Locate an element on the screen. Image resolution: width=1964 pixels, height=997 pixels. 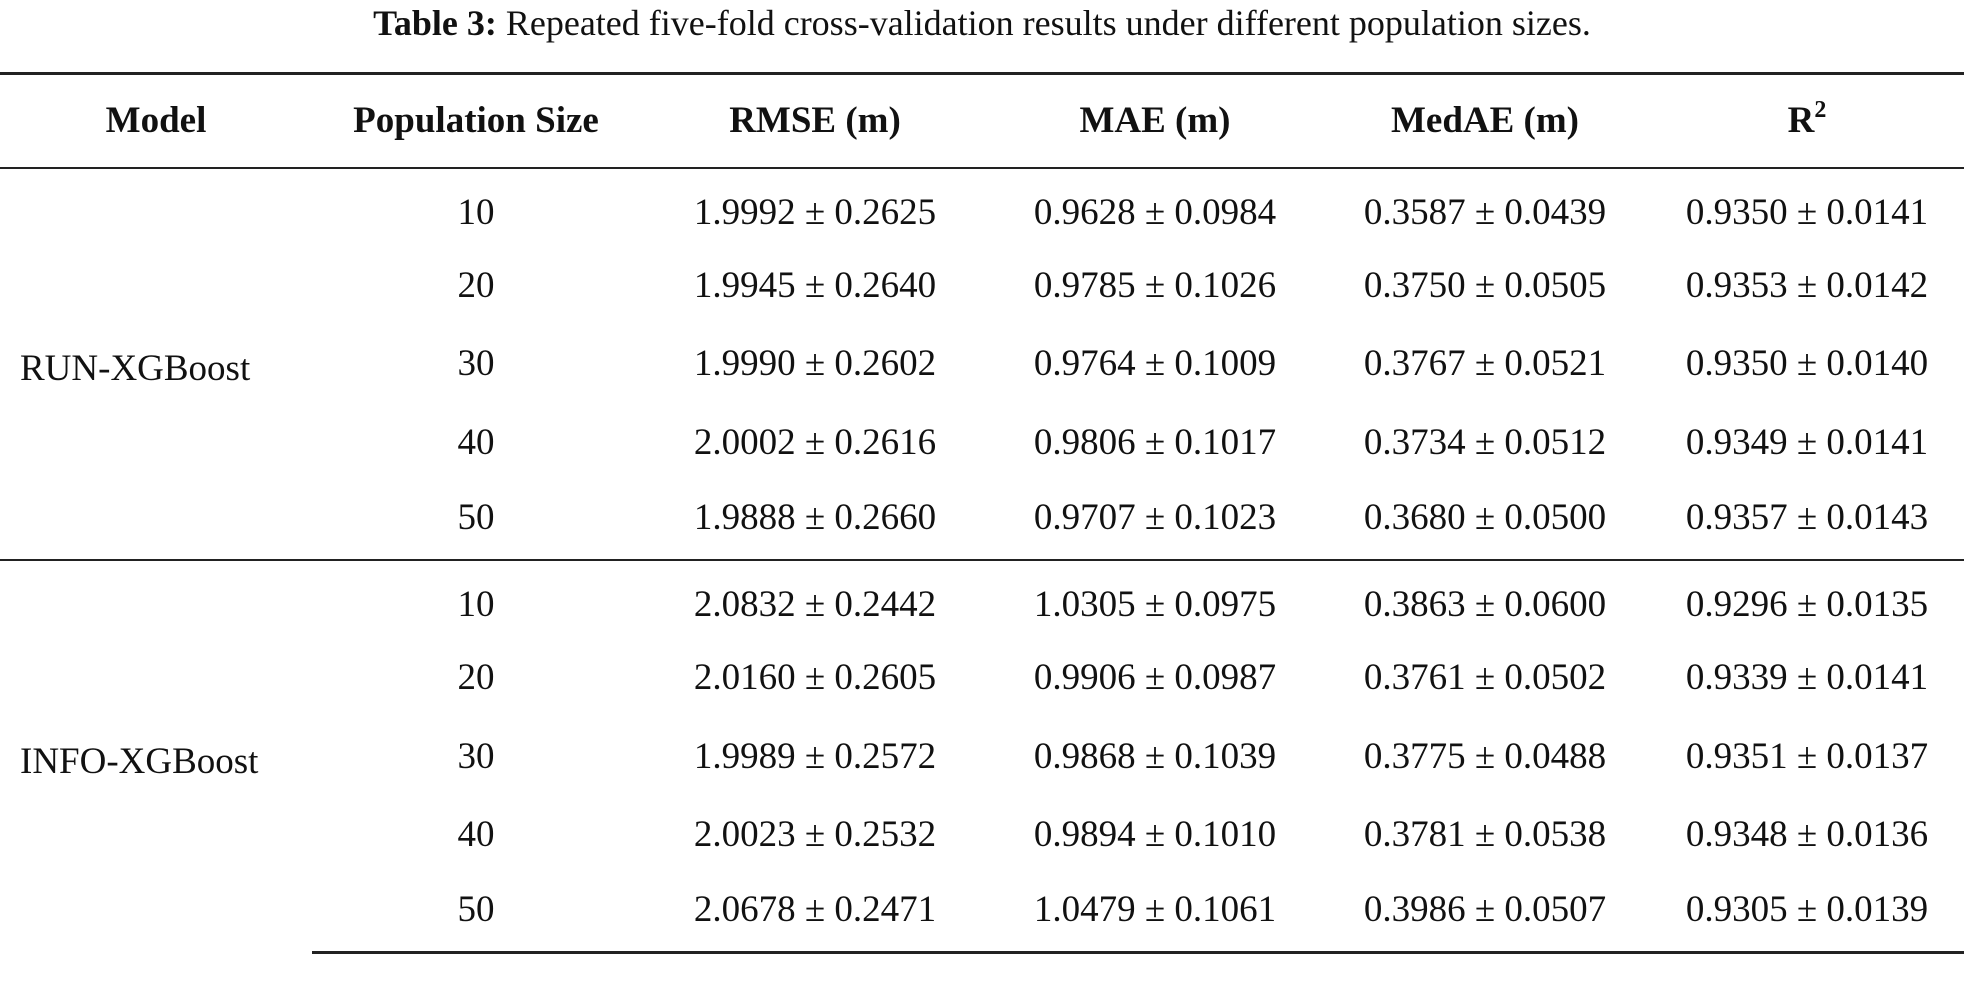
header-rmse: RMSE (m) is located at coordinates (815, 121).